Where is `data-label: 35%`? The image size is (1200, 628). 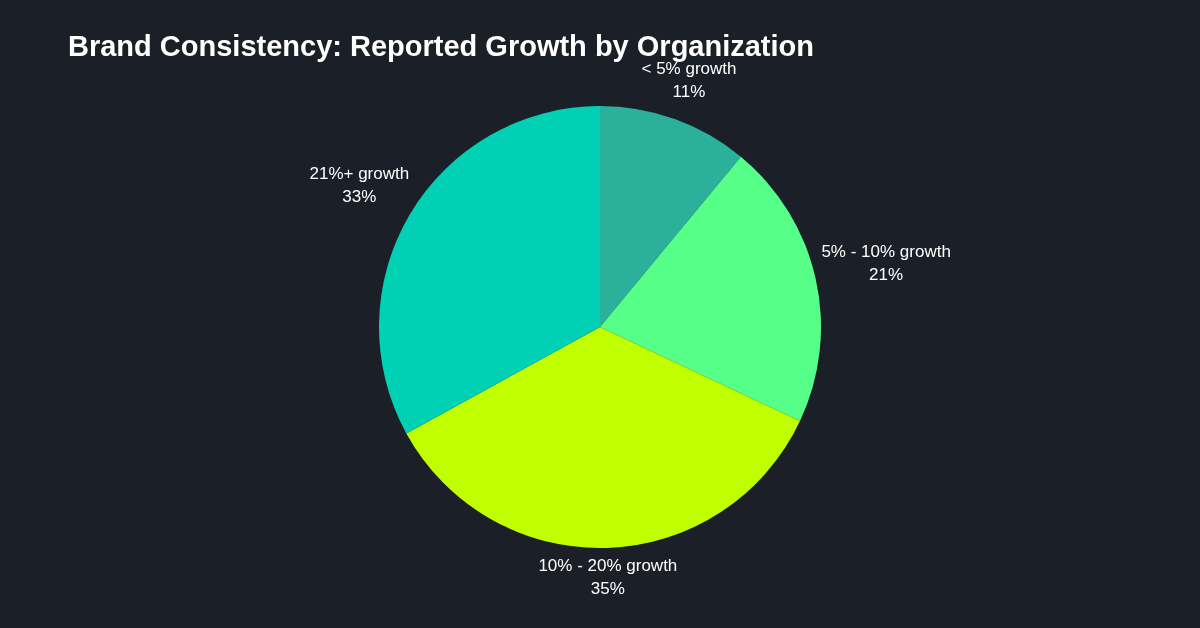
data-label: 35% is located at coordinates (607, 589).